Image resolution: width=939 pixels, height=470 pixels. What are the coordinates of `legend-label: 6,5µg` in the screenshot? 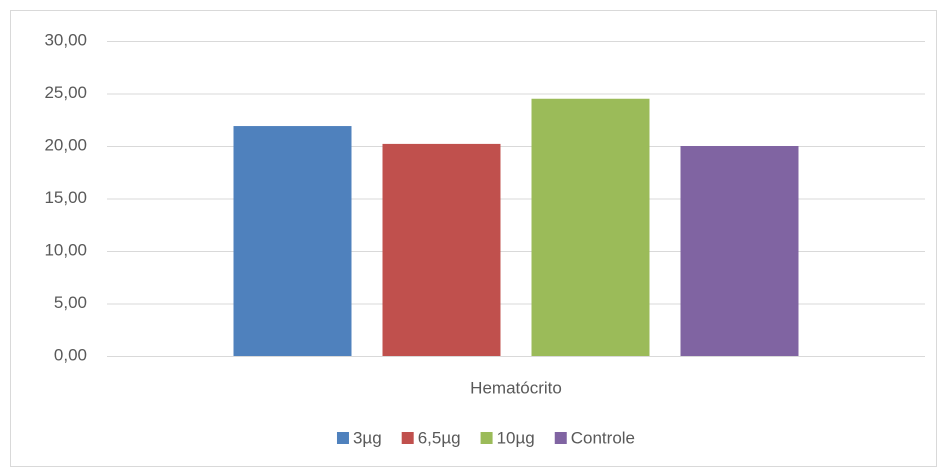 It's located at (439, 437).